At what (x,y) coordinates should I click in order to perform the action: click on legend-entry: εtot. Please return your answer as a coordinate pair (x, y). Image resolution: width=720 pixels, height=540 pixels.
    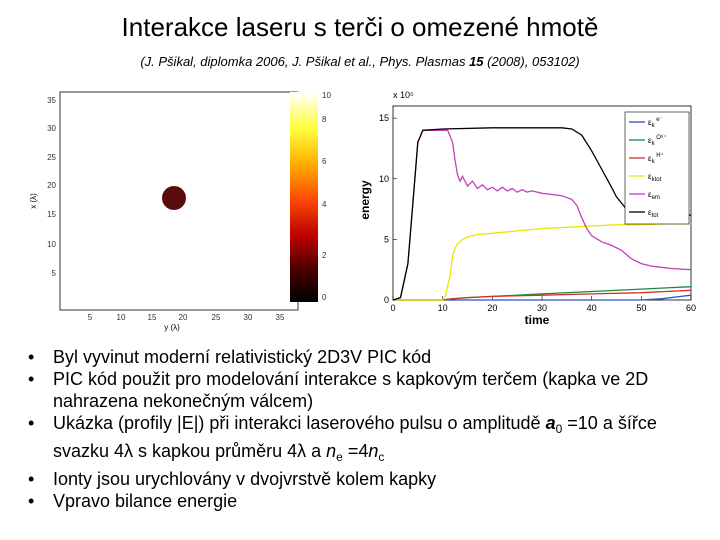
    Looking at the image, I should click on (653, 213).